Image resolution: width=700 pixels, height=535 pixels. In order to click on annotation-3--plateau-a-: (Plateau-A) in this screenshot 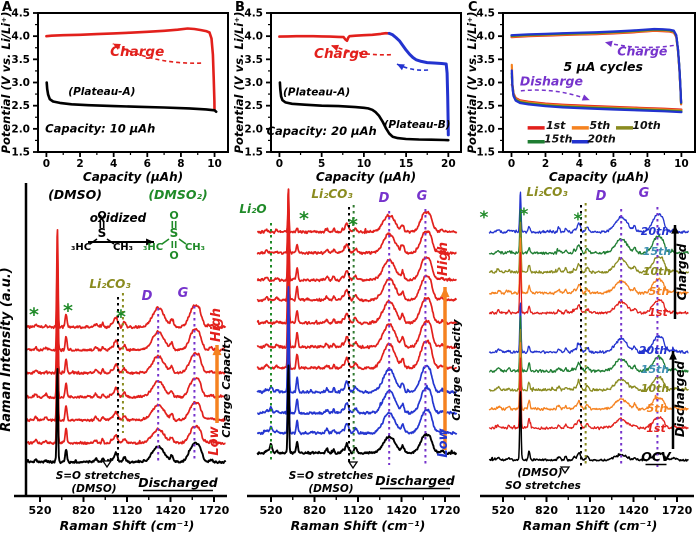, I will do `click(316, 92)`.